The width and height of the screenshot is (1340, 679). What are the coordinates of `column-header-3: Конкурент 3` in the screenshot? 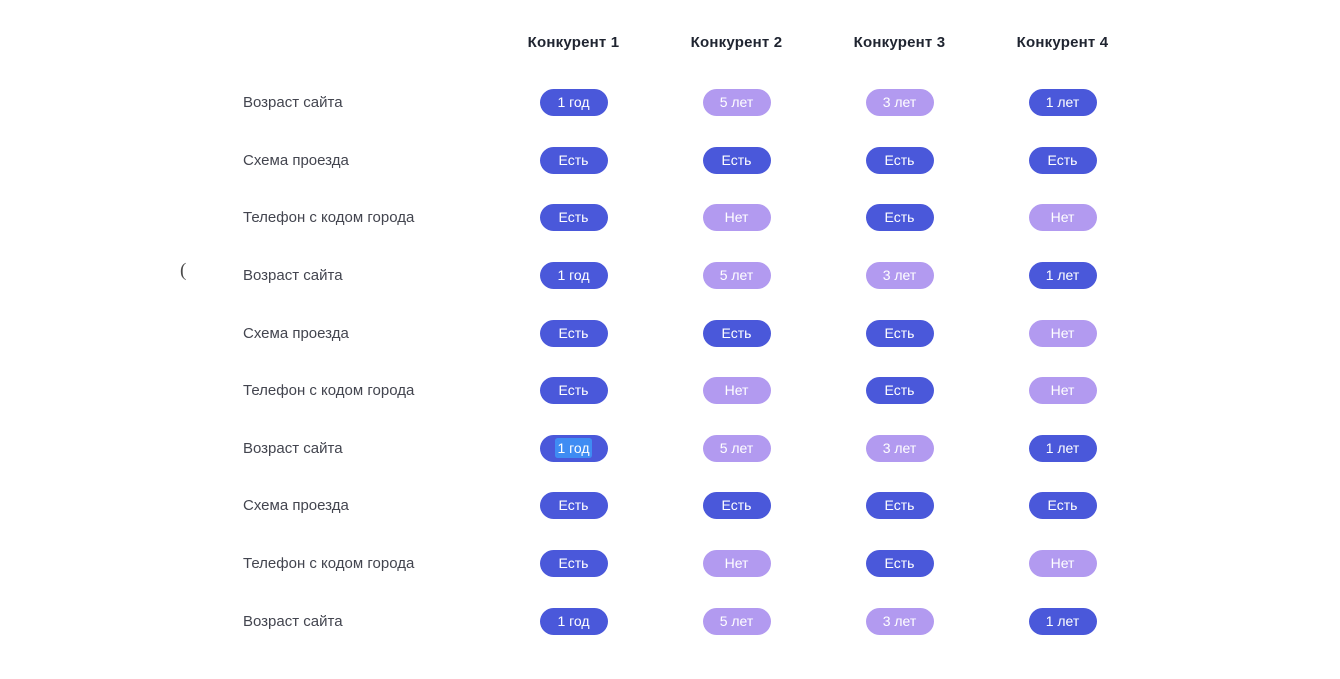 It's located at (899, 42).